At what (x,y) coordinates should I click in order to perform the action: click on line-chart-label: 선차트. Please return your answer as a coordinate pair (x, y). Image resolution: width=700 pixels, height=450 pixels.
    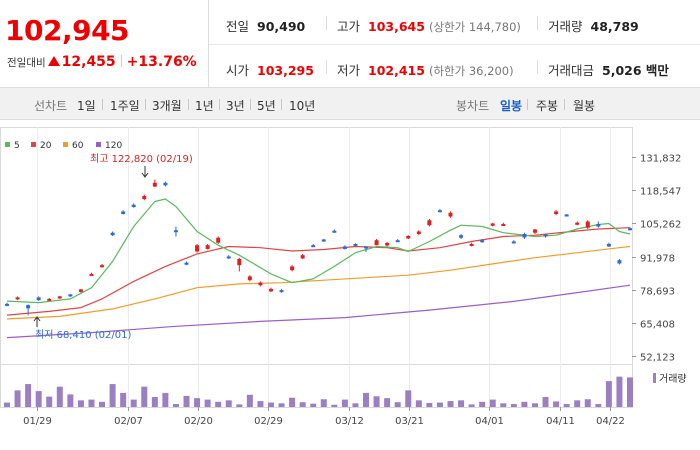
    Looking at the image, I should click on (51, 106).